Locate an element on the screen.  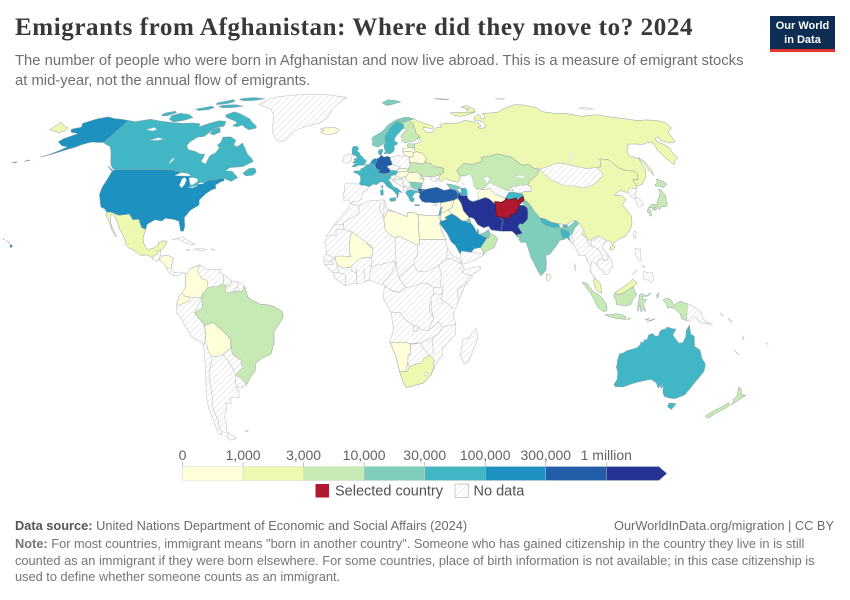
svg-text: Selected country is located at coordinates (389, 492).